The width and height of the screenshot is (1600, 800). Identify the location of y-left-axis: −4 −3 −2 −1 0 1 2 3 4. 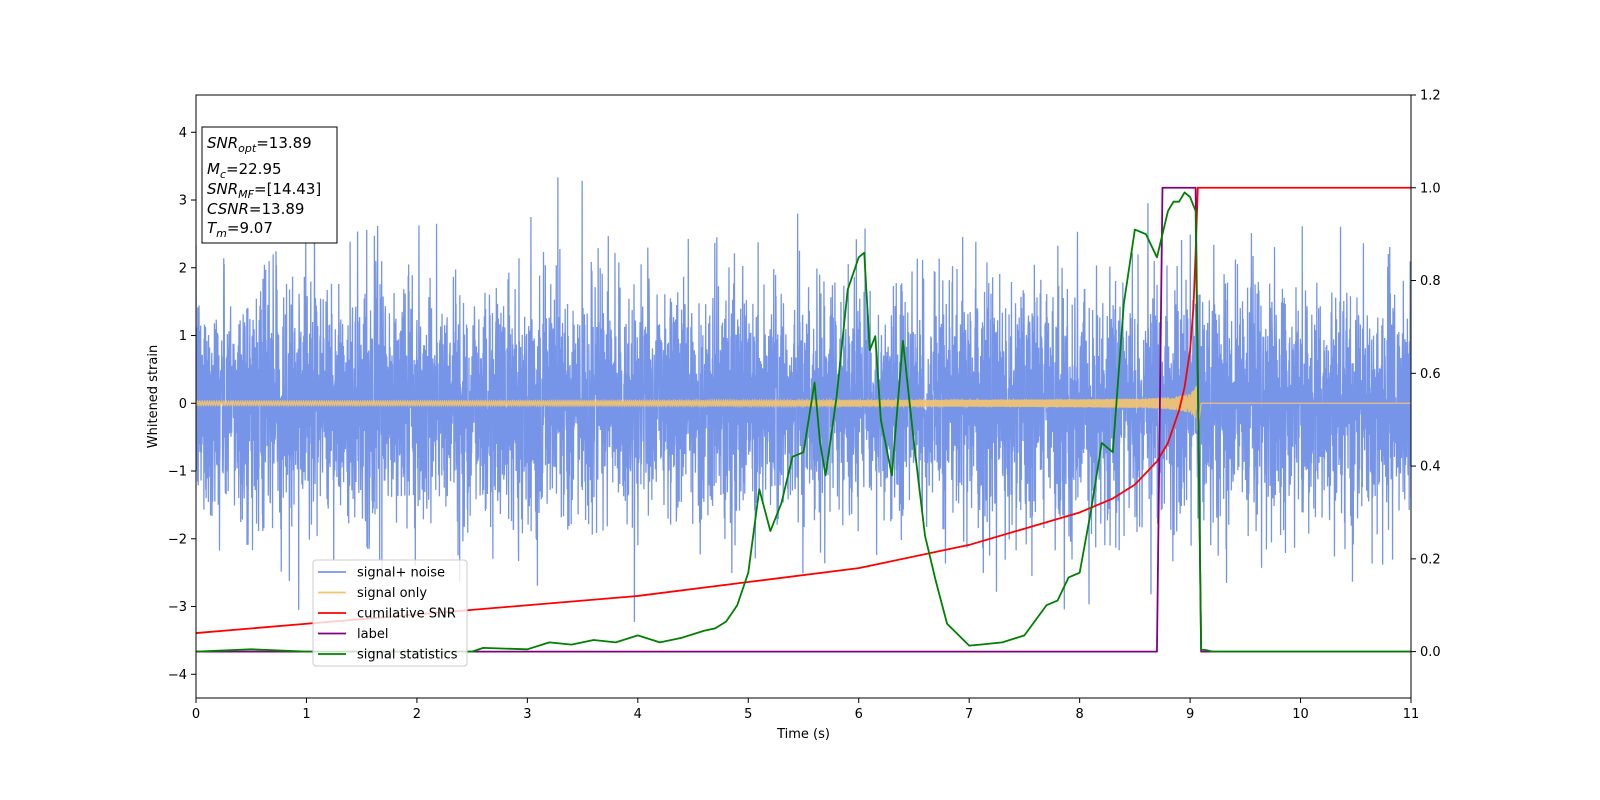
(182, 404).